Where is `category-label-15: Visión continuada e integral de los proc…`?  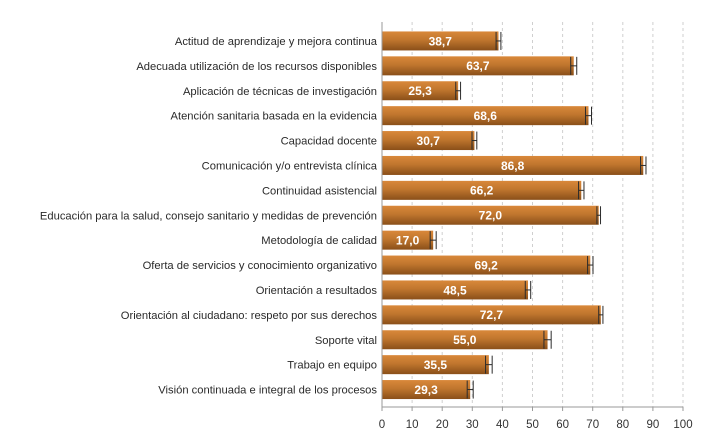 category-label-15: Visión continuada e integral de los proc… is located at coordinates (267, 391).